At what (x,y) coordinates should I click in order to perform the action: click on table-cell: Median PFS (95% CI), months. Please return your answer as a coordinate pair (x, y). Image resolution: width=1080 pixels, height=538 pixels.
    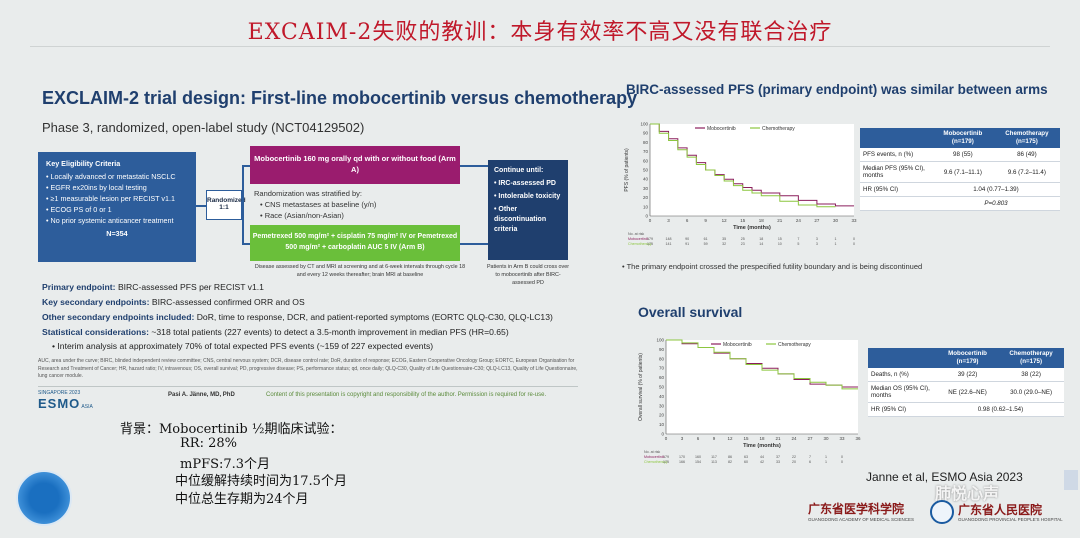
    Looking at the image, I should click on (896, 172).